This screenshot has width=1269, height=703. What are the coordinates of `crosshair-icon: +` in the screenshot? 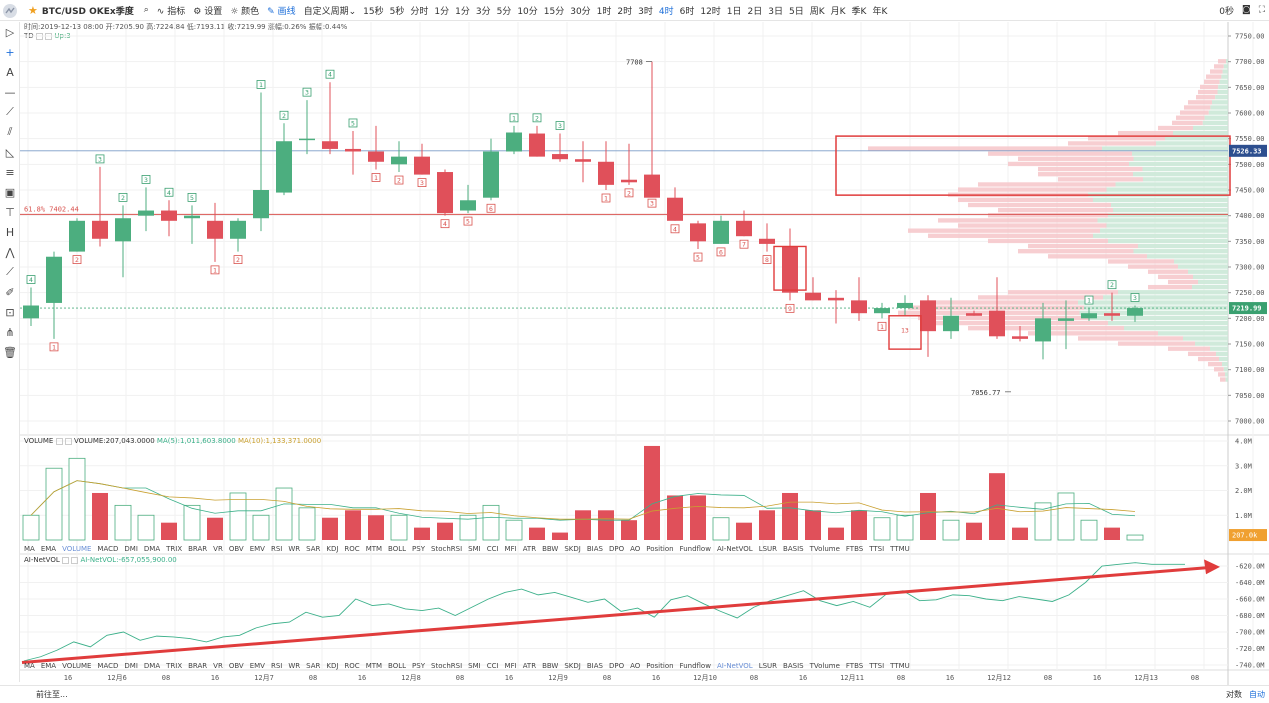 It's located at (10, 52).